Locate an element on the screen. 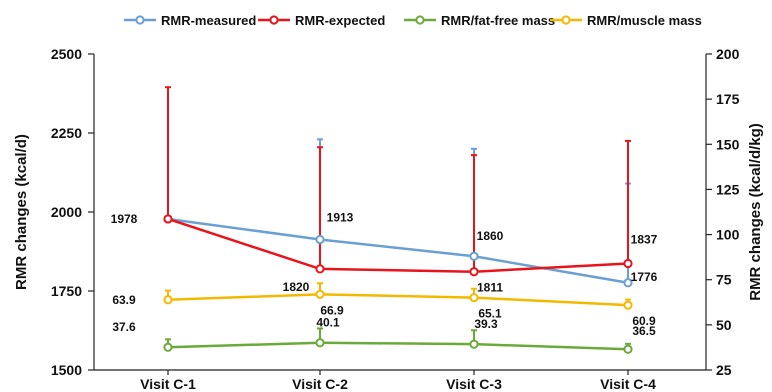 This screenshot has width=772, height=392. data-label: 1811 is located at coordinates (490, 288).